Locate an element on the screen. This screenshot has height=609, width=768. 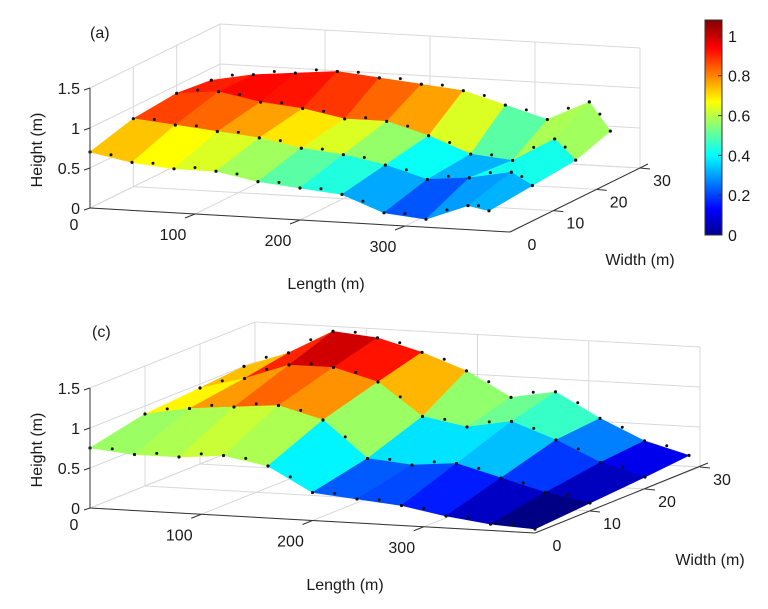
colorbar-gradient is located at coordinates (713, 127).